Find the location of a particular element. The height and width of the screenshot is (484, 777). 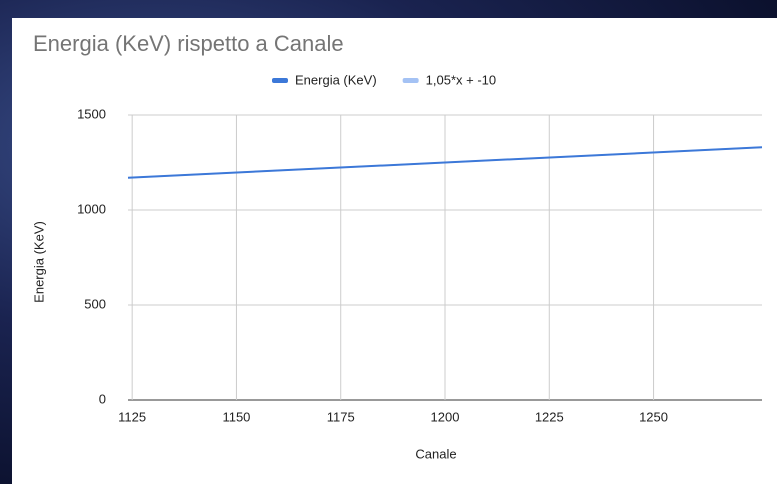

y-axis-label: Energia (KeV) is located at coordinates (38, 262).